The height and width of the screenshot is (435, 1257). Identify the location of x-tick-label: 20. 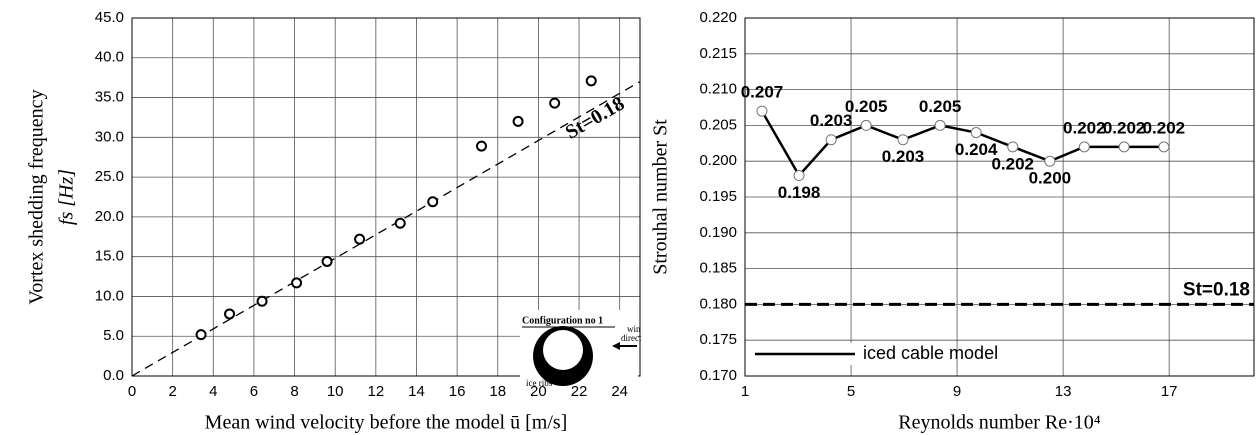
(538, 391).